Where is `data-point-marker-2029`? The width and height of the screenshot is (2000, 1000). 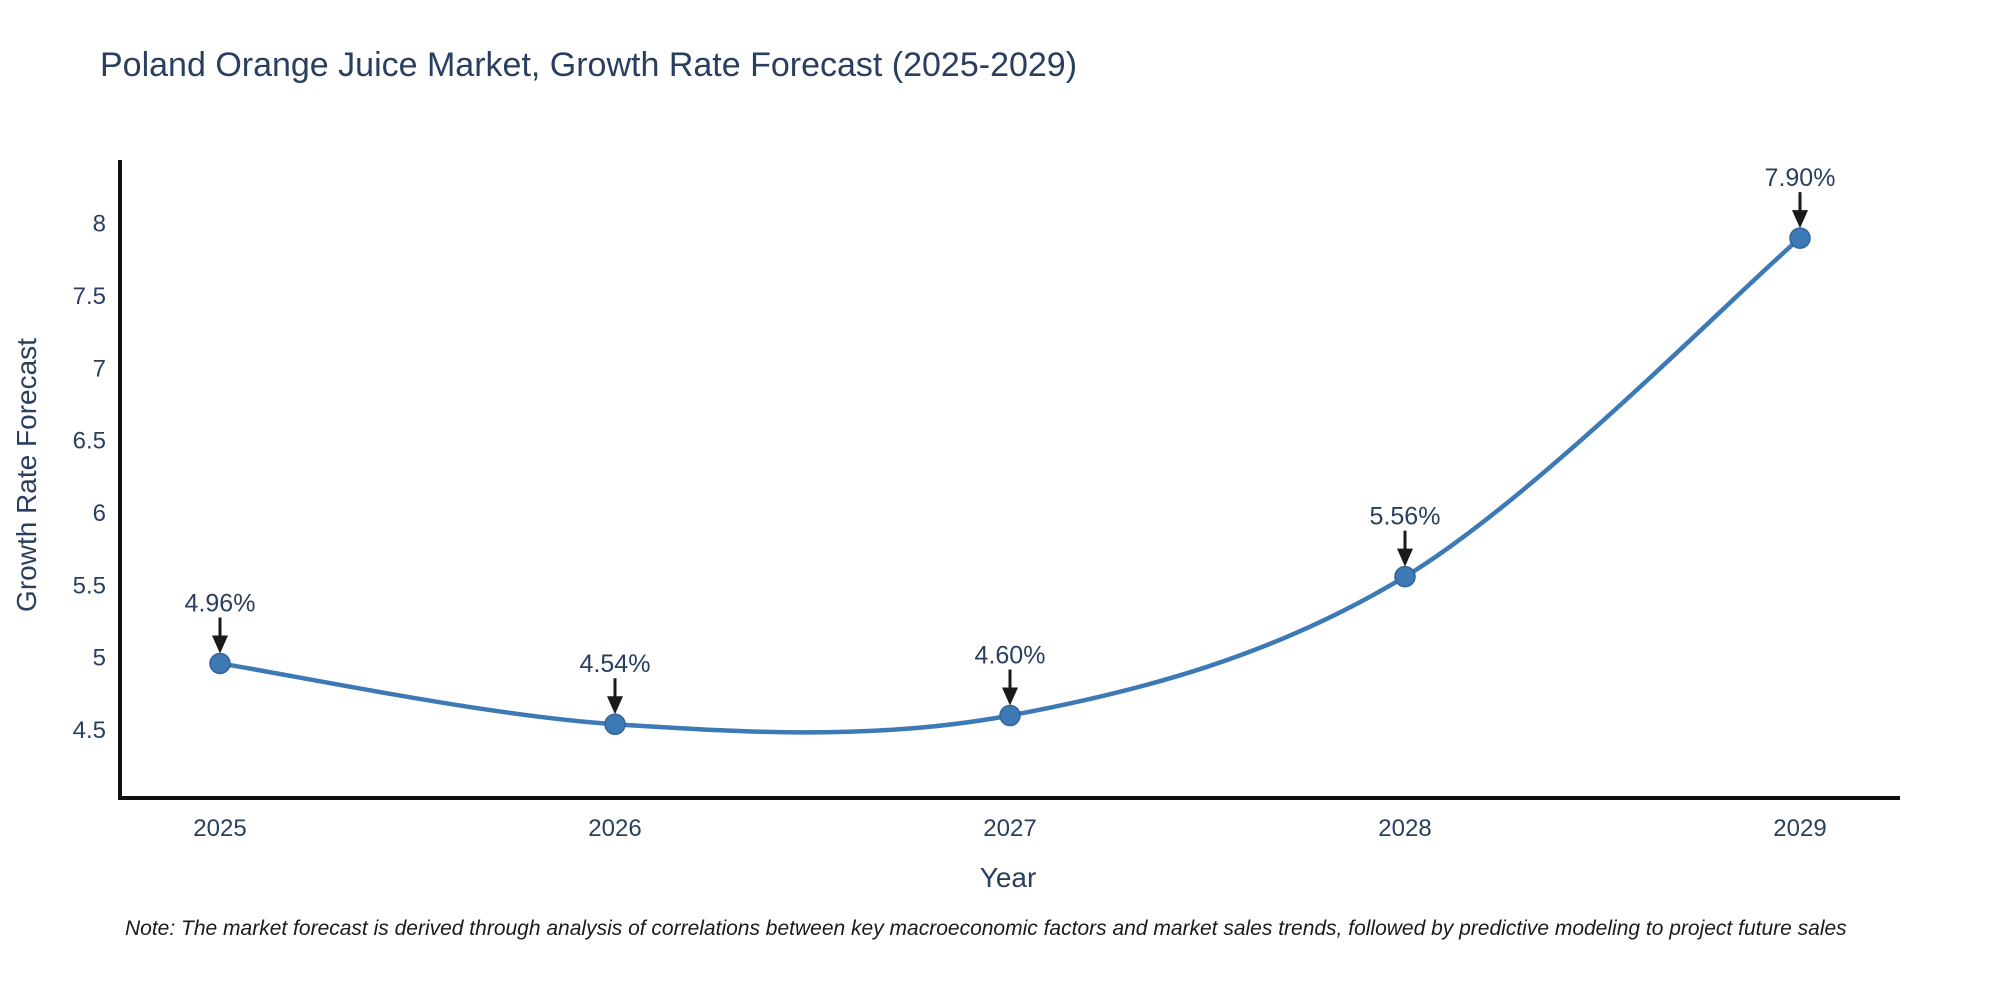
data-point-marker-2029 is located at coordinates (1800, 238).